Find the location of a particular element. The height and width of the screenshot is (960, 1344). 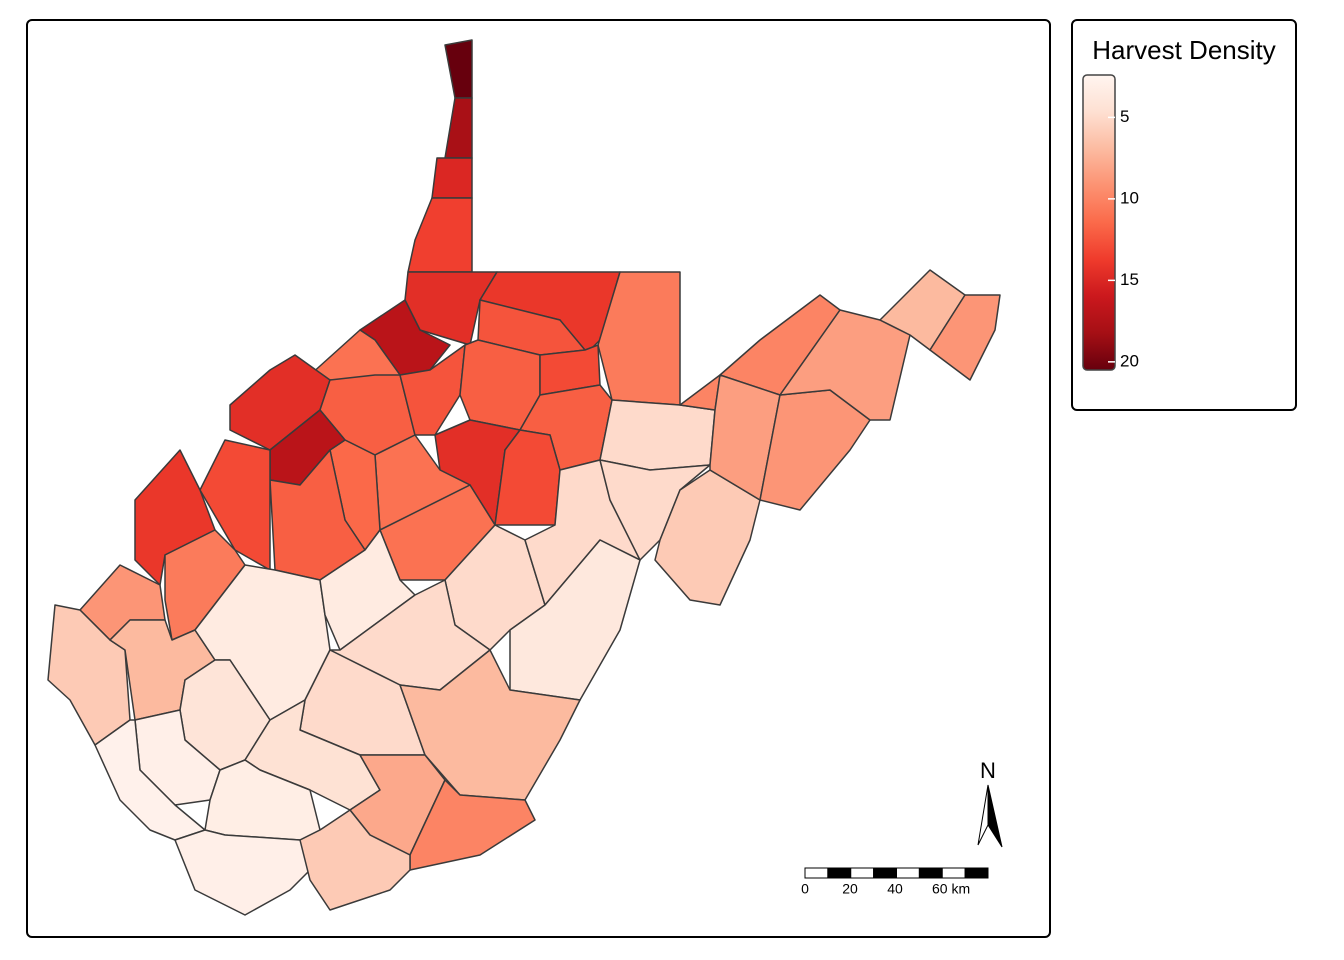

north-arrow-right is located at coordinates (995, 816).